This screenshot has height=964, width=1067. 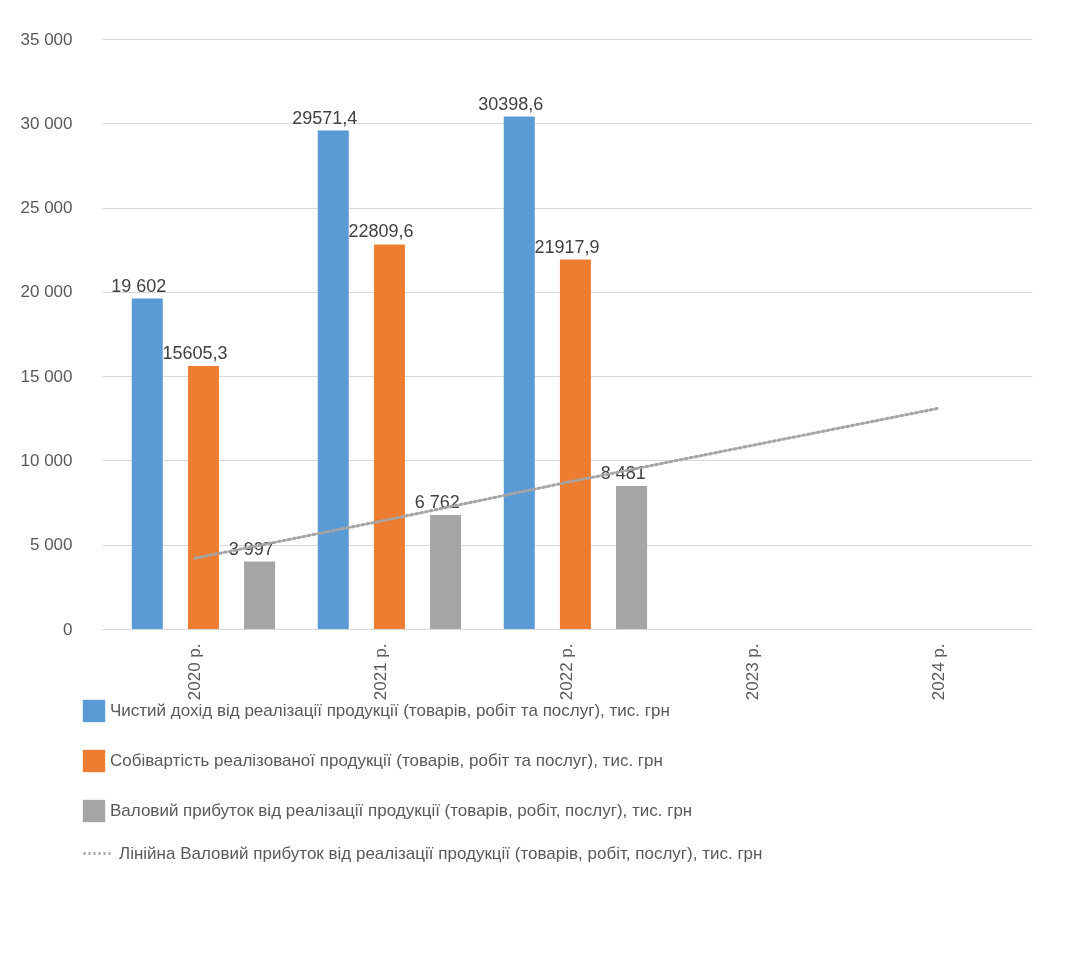 I want to click on y-tick-label: 20 000, so click(x=46, y=292).